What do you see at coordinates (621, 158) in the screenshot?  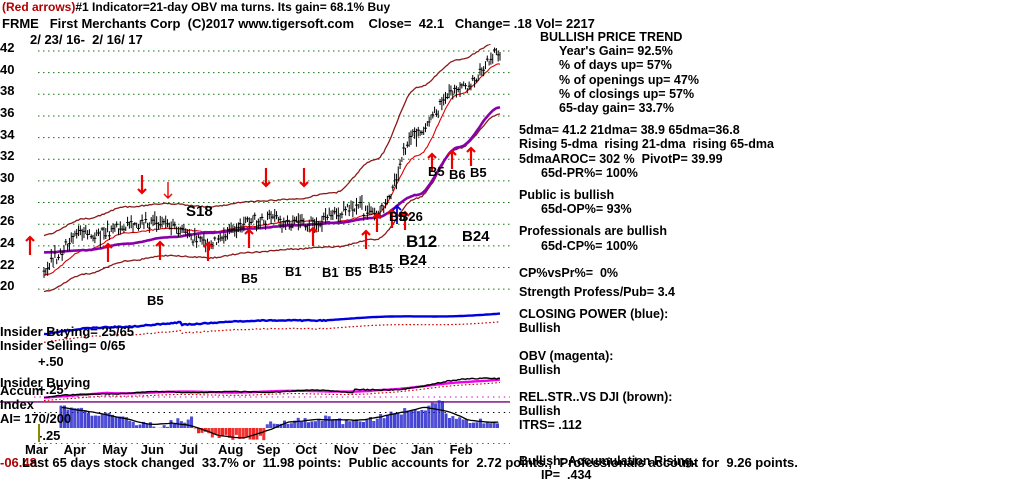 I see `aroc-pivot: 5dmaAROC= 302 % PivotP= 39.99` at bounding box center [621, 158].